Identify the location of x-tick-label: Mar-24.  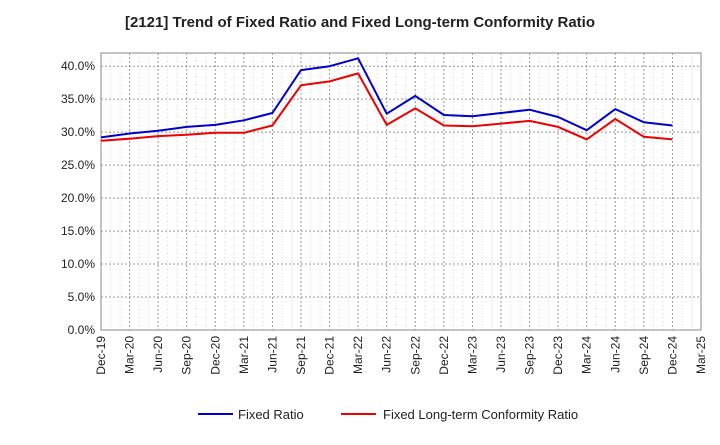
(587, 355).